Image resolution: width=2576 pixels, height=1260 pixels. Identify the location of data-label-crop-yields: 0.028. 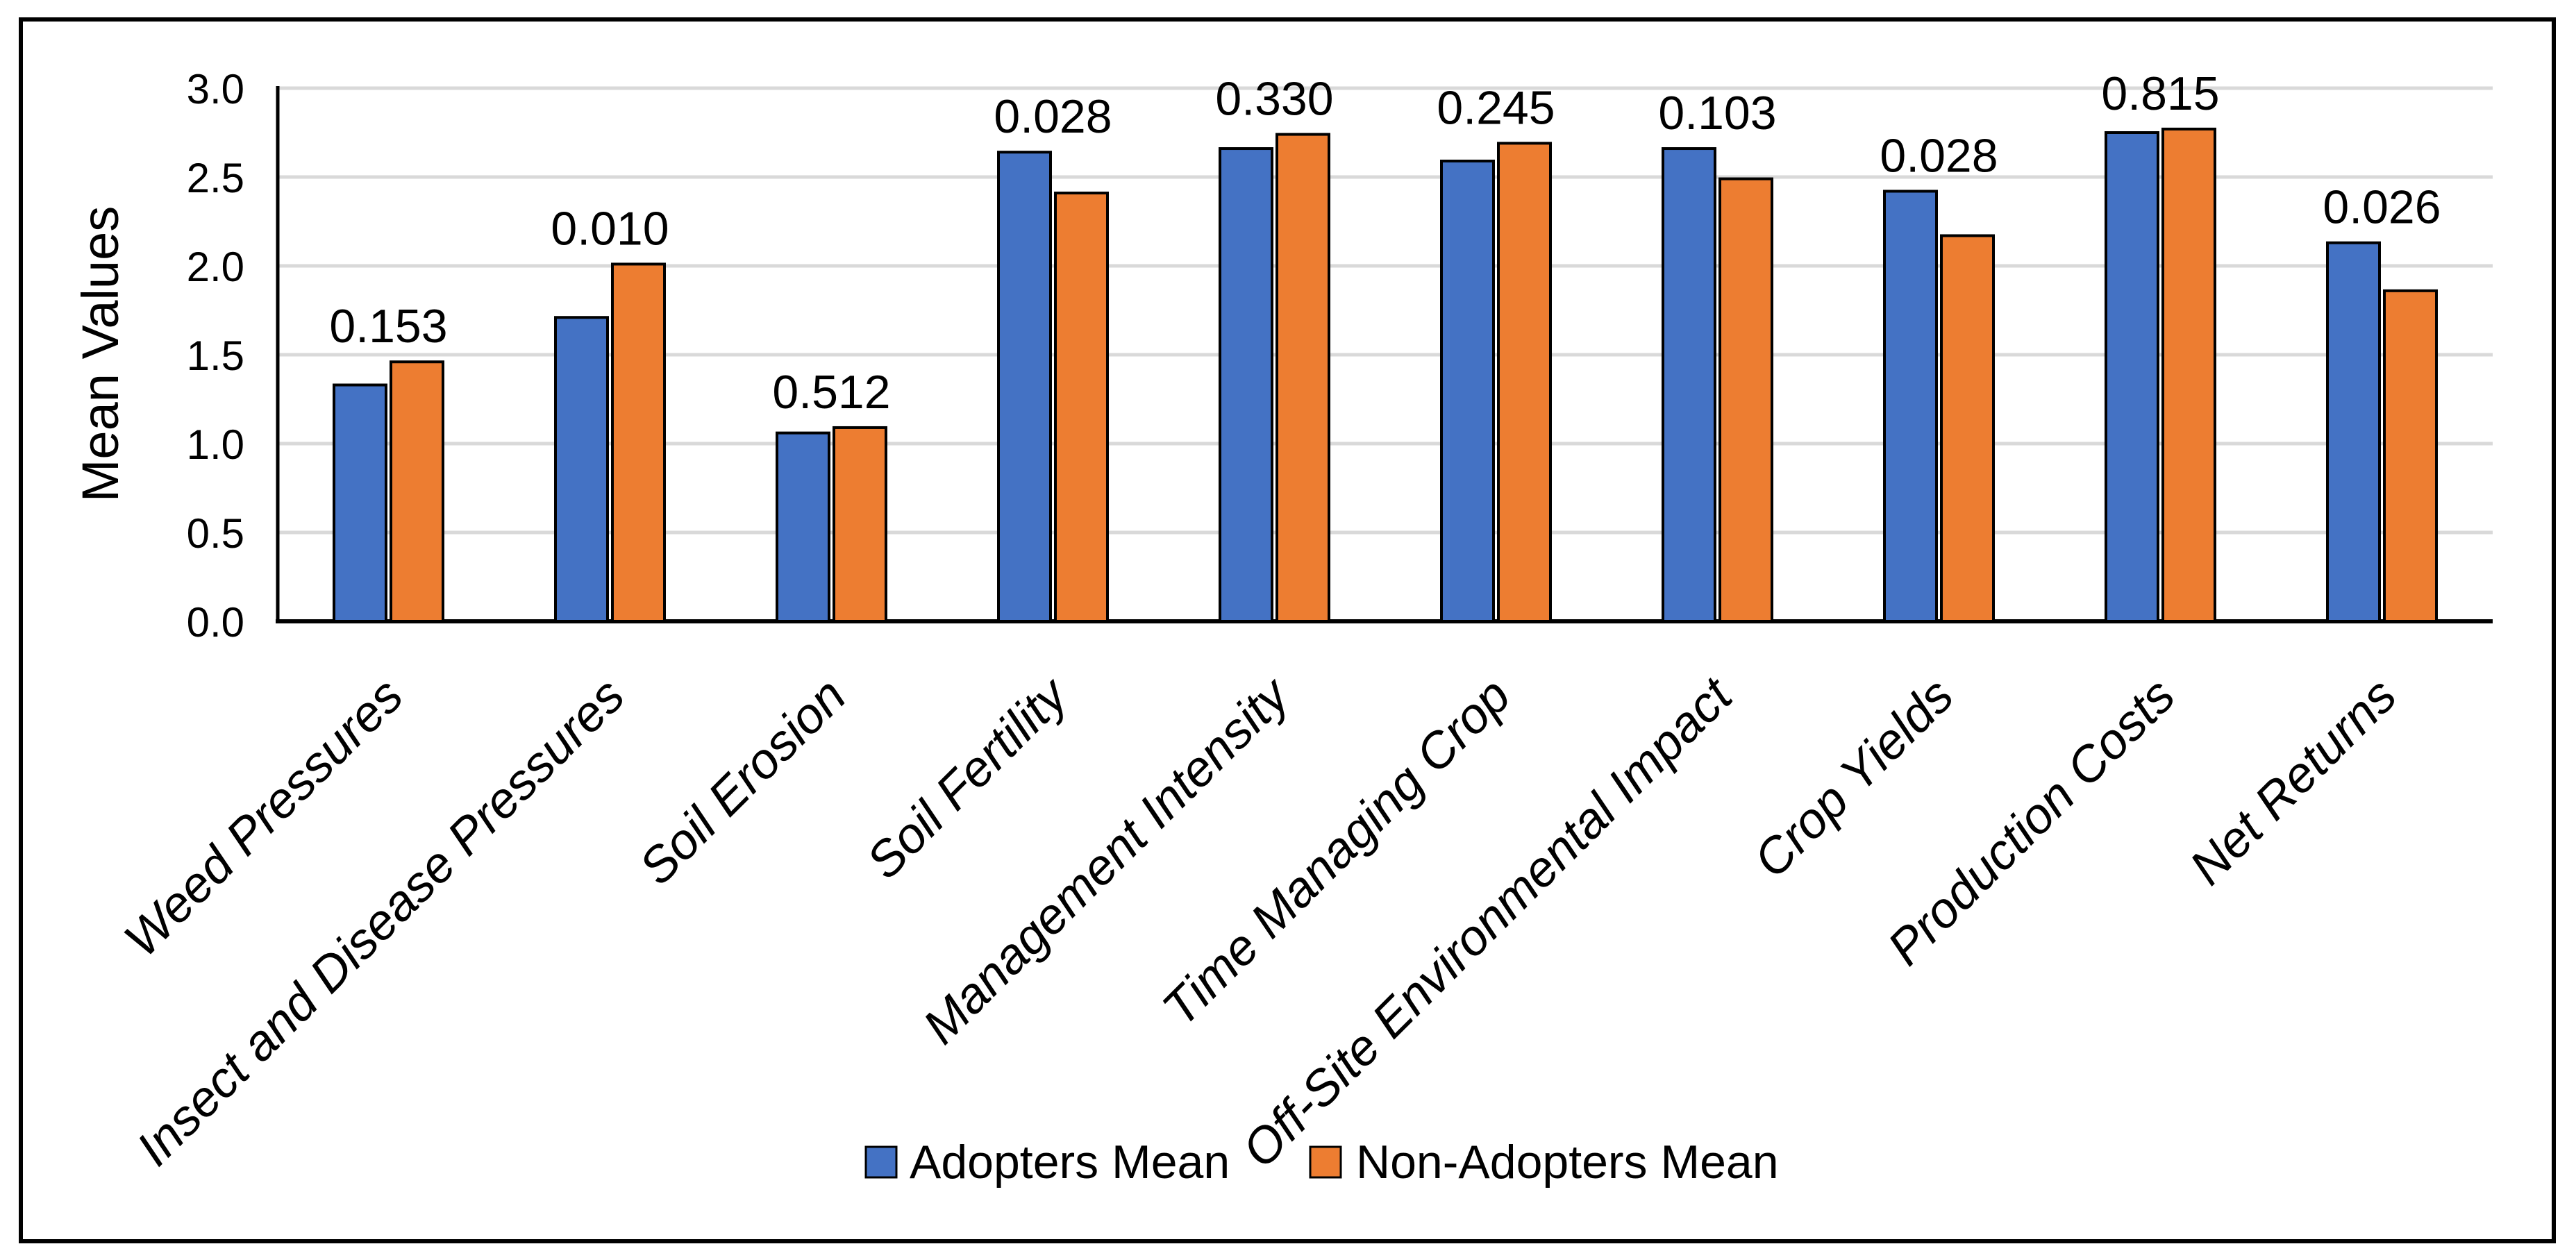
(1939, 155).